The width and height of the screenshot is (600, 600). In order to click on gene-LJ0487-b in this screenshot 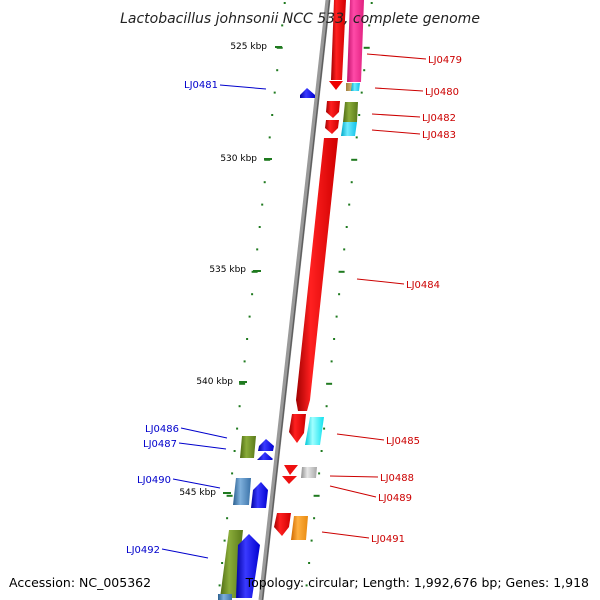, I will do `click(265, 456)`.